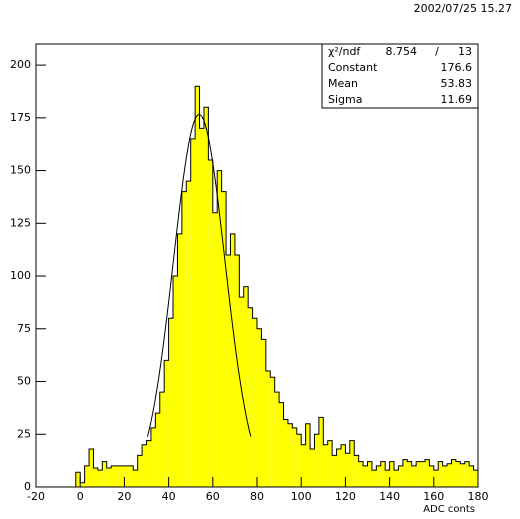 The height and width of the screenshot is (519, 520). I want to click on y-tick-label: 175, so click(20, 117).